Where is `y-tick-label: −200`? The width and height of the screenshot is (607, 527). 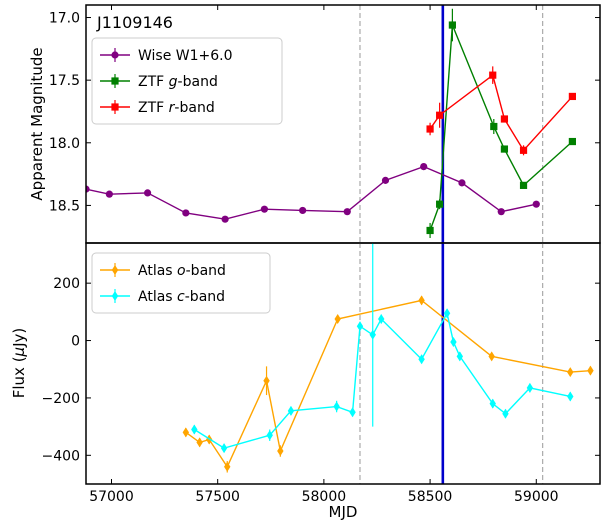 y-tick-label: −200 is located at coordinates (61, 399).